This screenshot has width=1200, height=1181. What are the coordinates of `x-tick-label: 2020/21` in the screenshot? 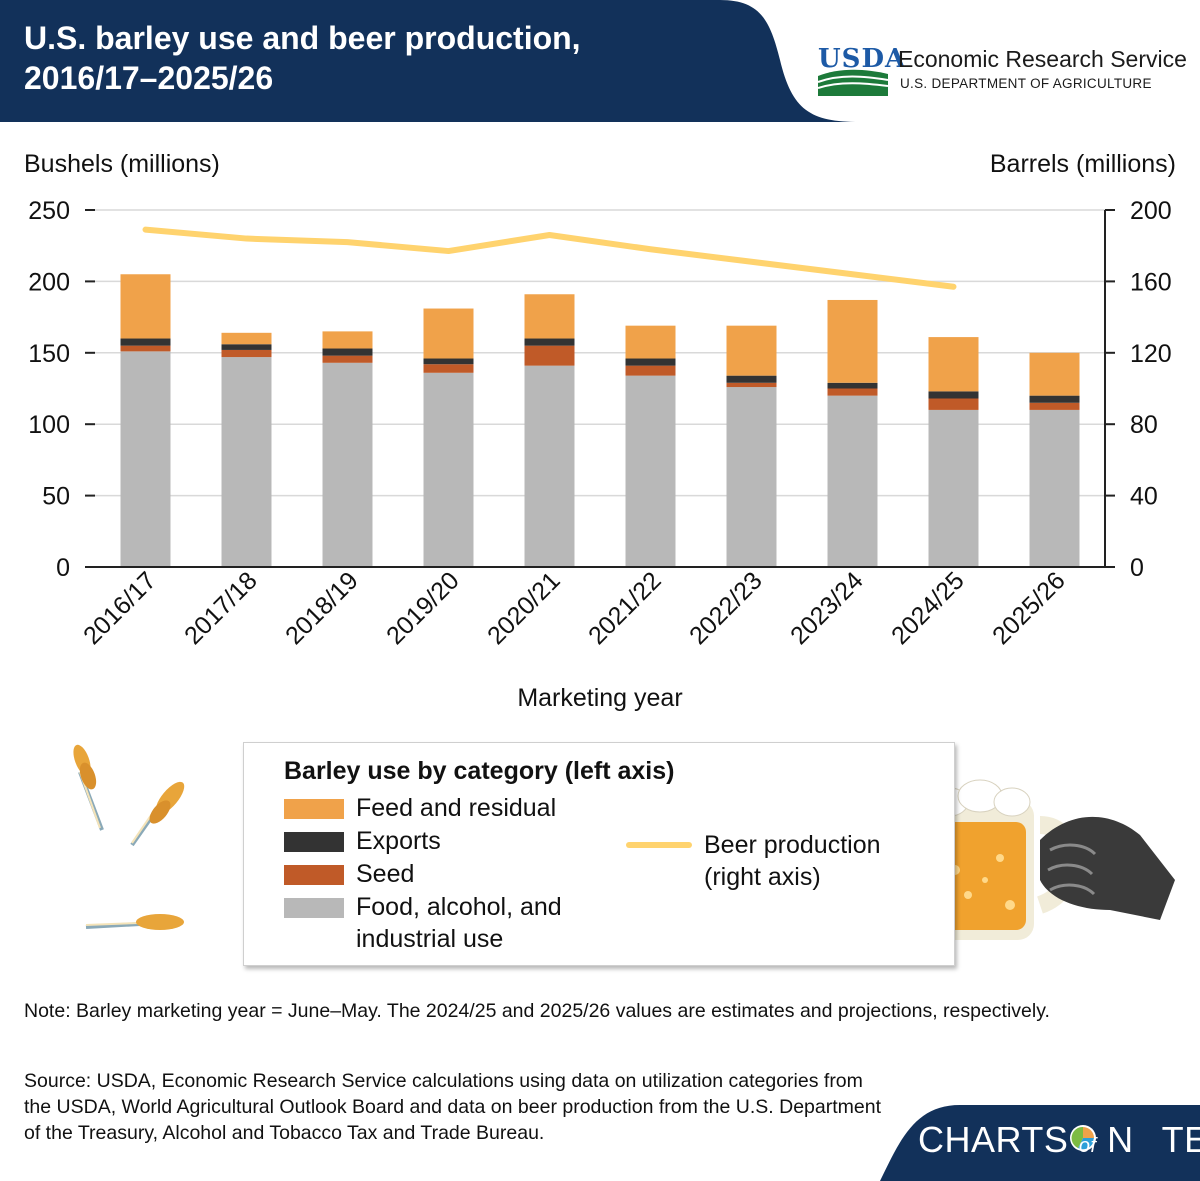 It's located at (524, 608).